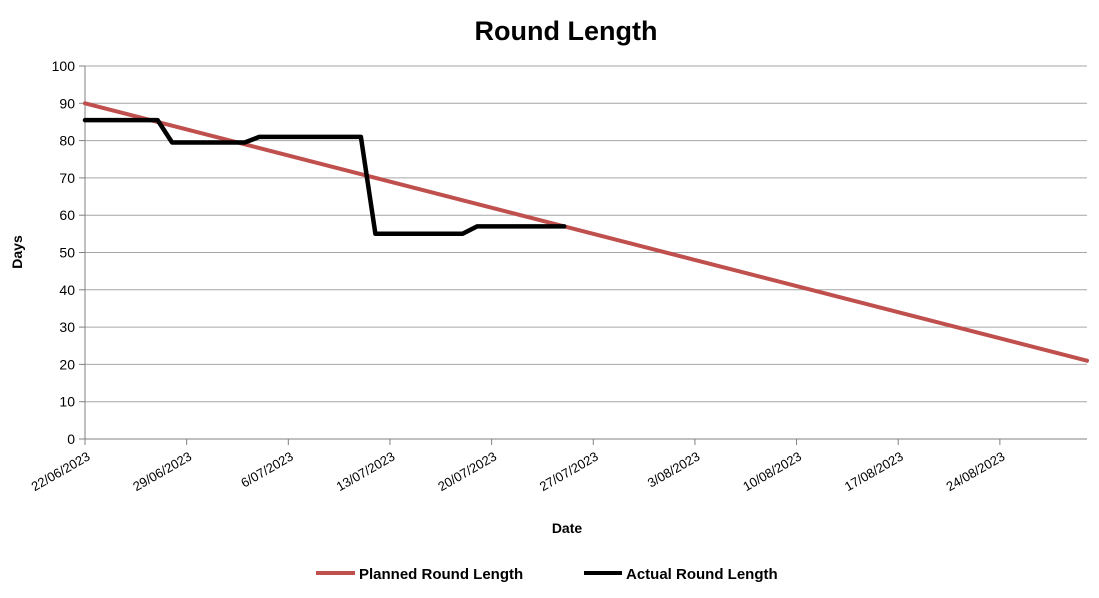 This screenshot has height=598, width=1099. Describe the element at coordinates (569, 472) in the screenshot. I see `x-tick-label: 27/07/2023` at that location.